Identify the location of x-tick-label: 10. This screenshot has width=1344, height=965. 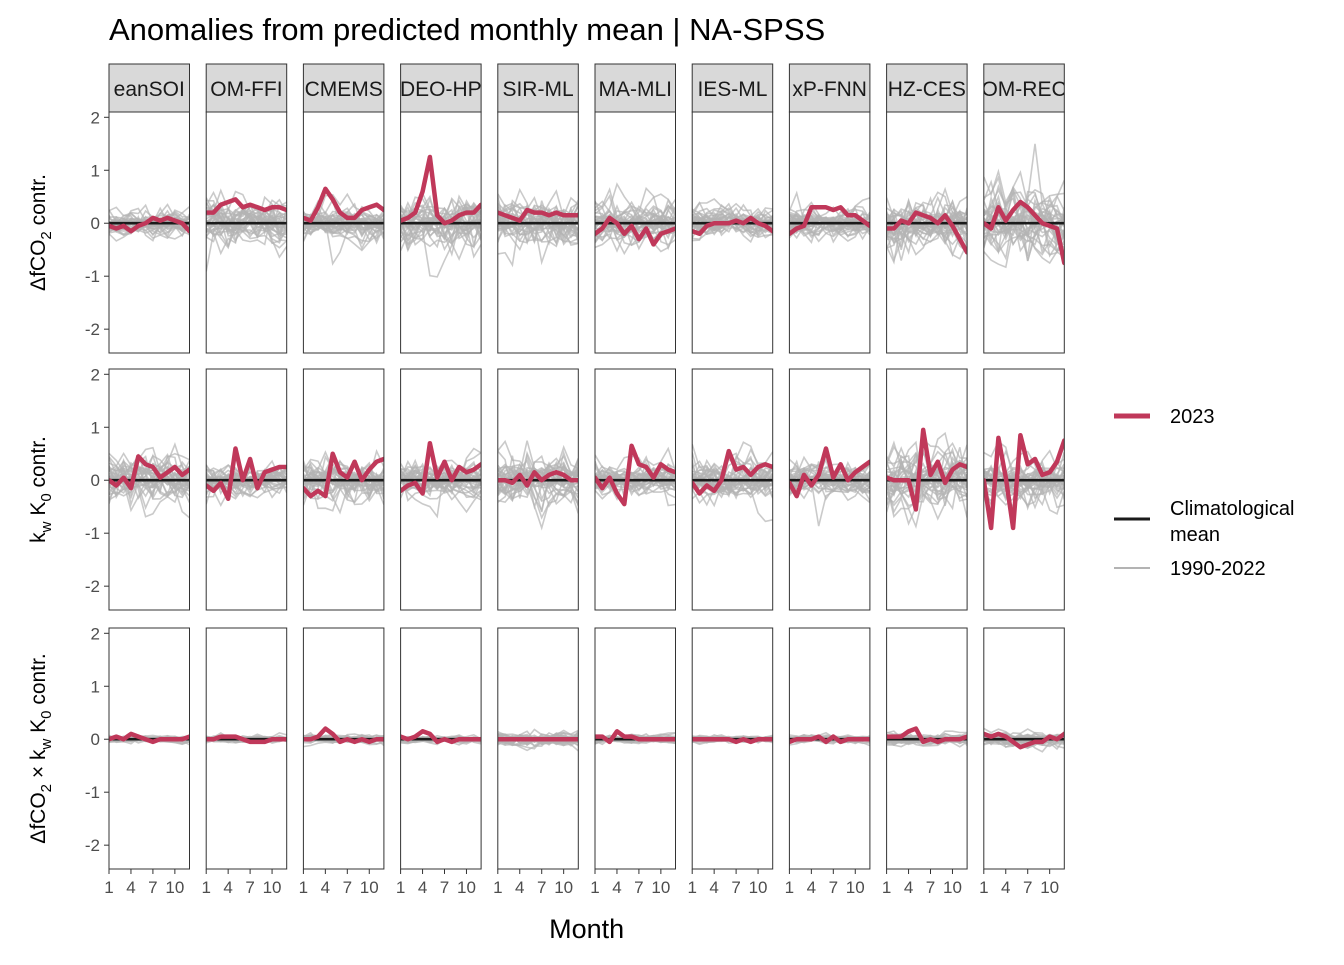
(1049, 887).